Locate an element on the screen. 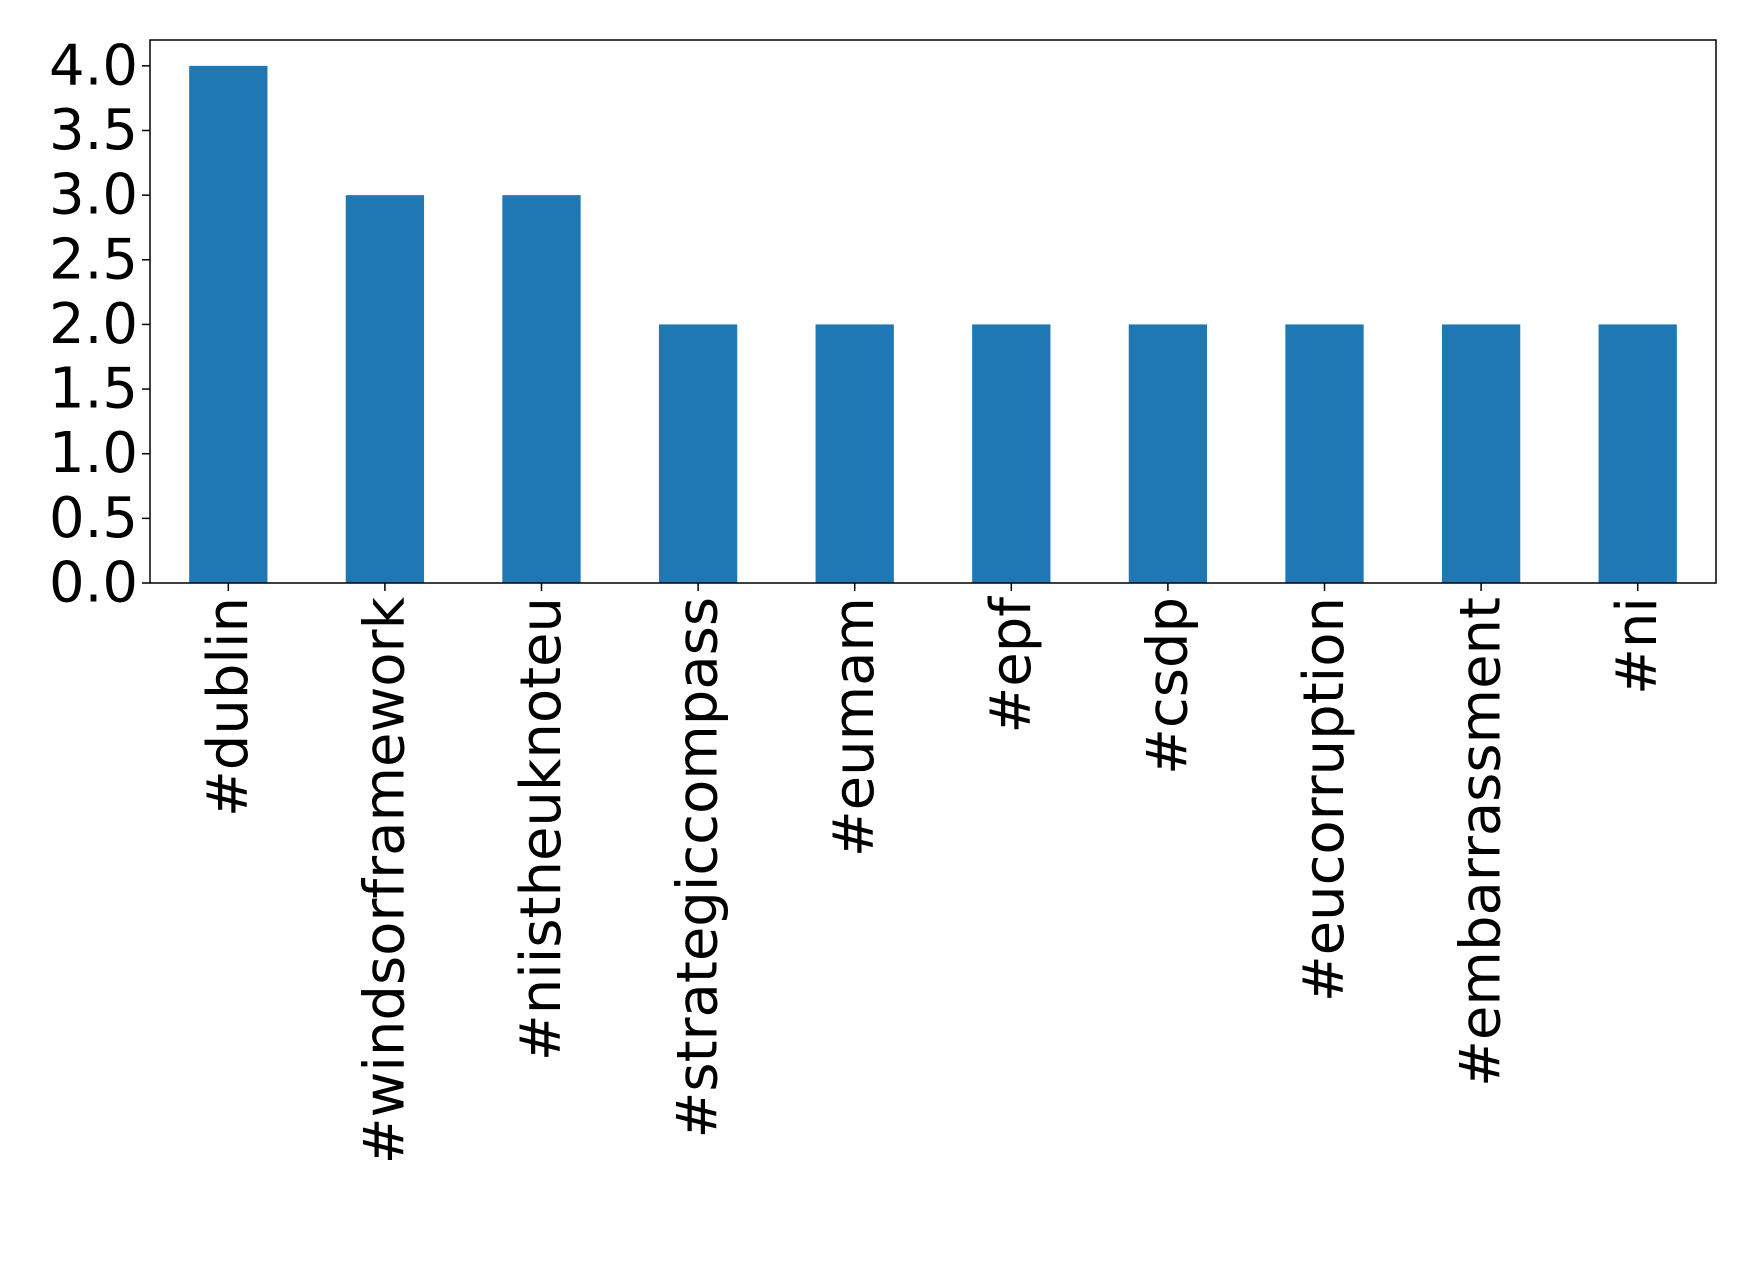 The height and width of the screenshot is (1261, 1739). y-tick-label: 2.0 is located at coordinates (93, 324).